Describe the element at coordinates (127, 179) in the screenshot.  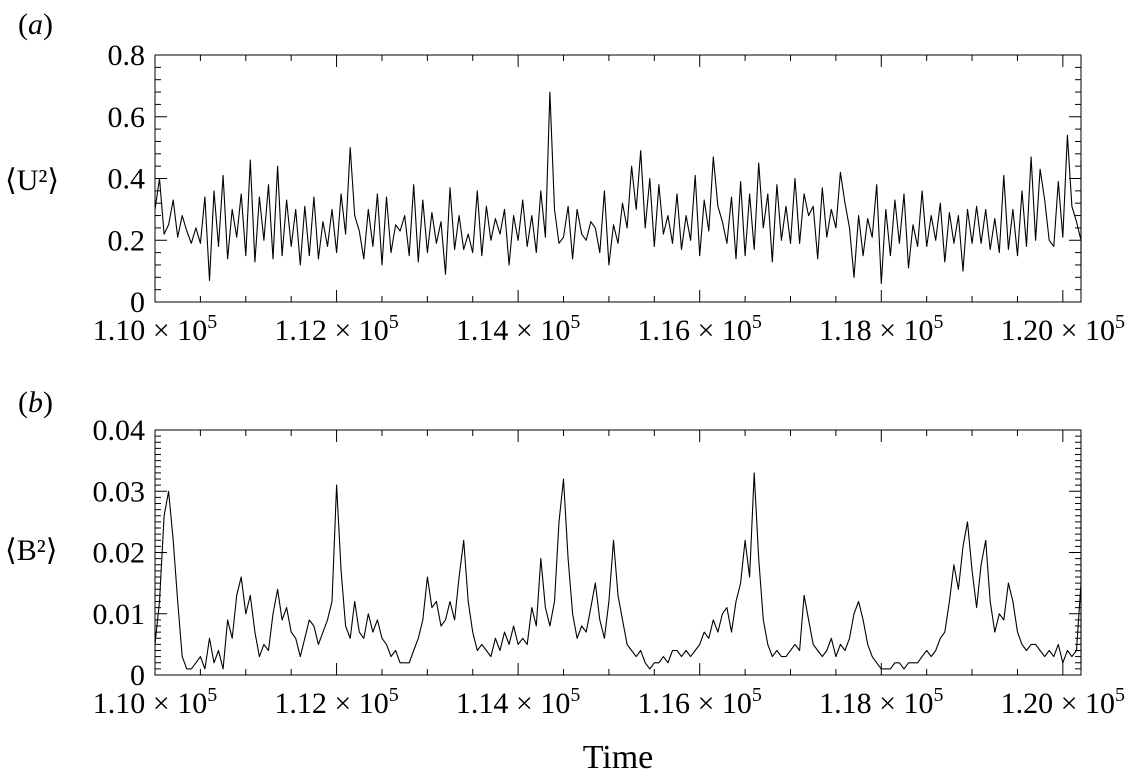
I see `y-tick-label: 0.4` at that location.